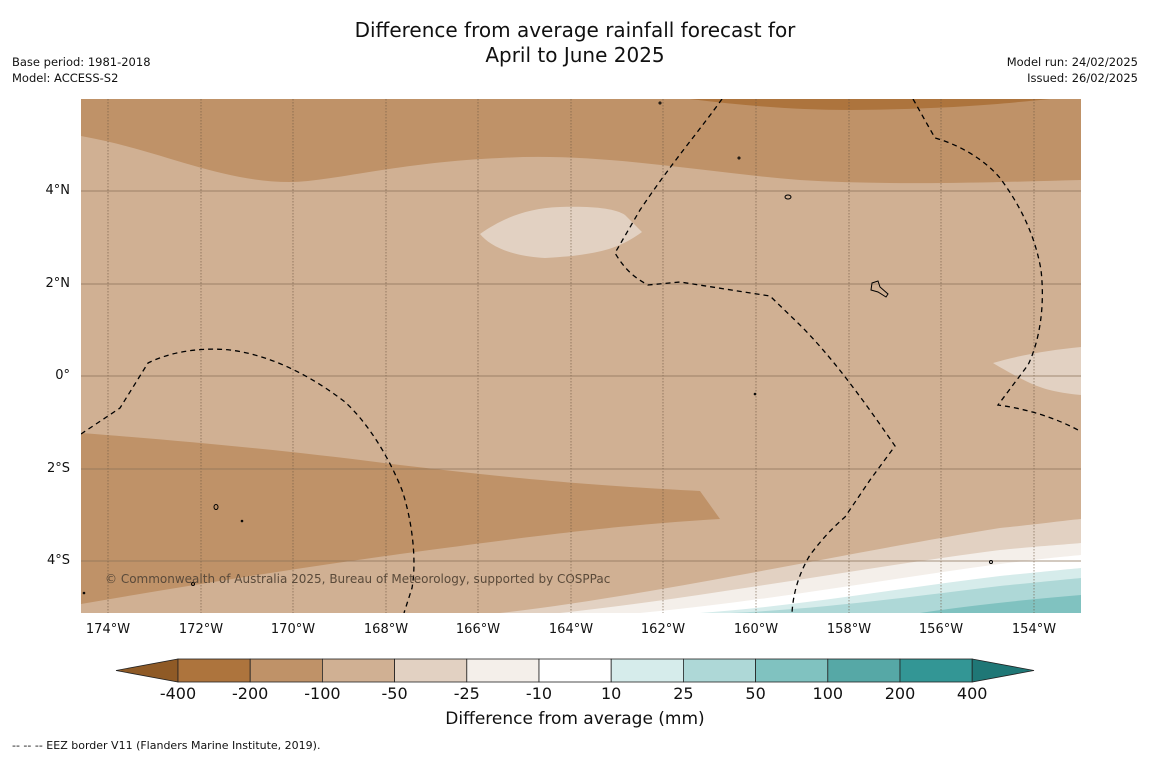 The height and width of the screenshot is (758, 1150). I want to click on lon-label-164w: 164°W, so click(571, 629).